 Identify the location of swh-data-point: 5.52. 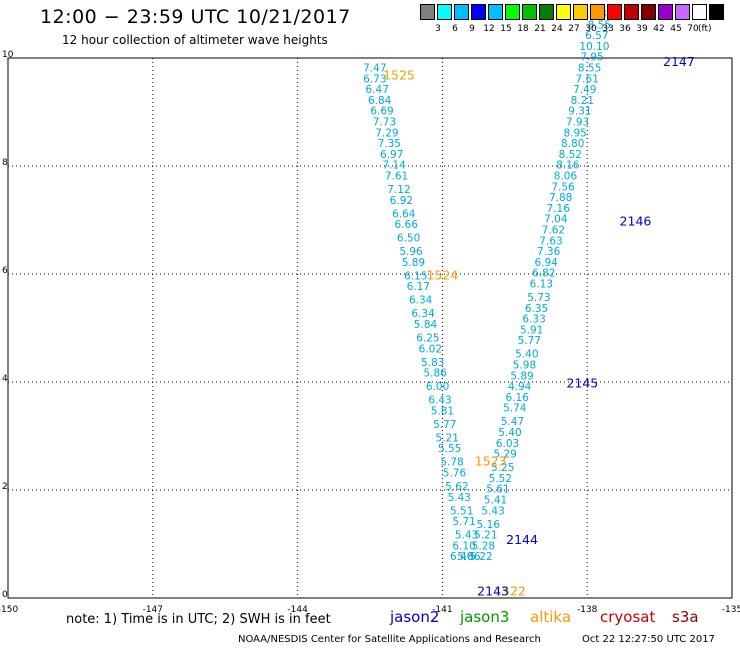
(500, 479).